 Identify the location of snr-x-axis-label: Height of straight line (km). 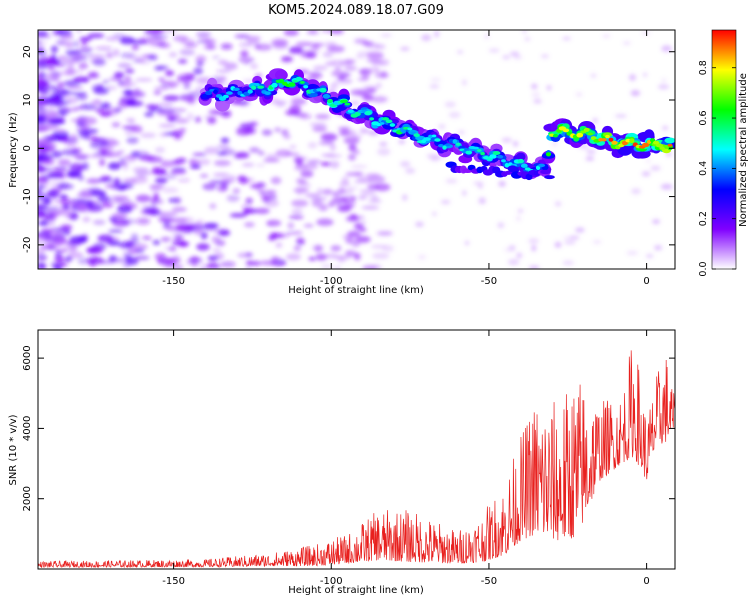
(356, 590).